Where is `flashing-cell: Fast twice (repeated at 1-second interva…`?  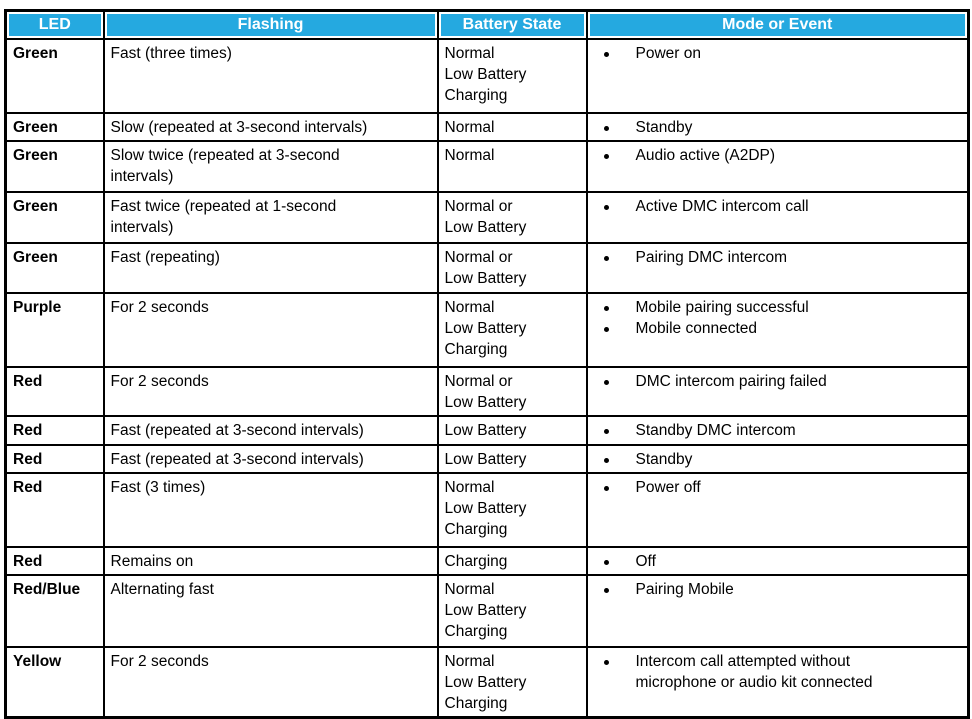
flashing-cell: Fast twice (repeated at 1-second interva… is located at coordinates (270, 217).